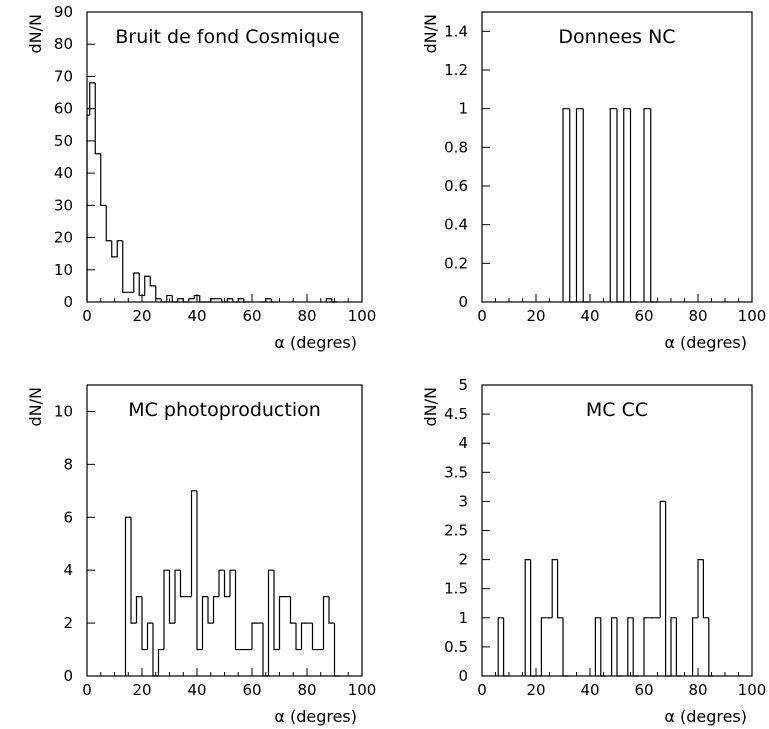 This screenshot has width=769, height=729. What do you see at coordinates (456, 70) in the screenshot?
I see `y-tick-label: 1.2` at bounding box center [456, 70].